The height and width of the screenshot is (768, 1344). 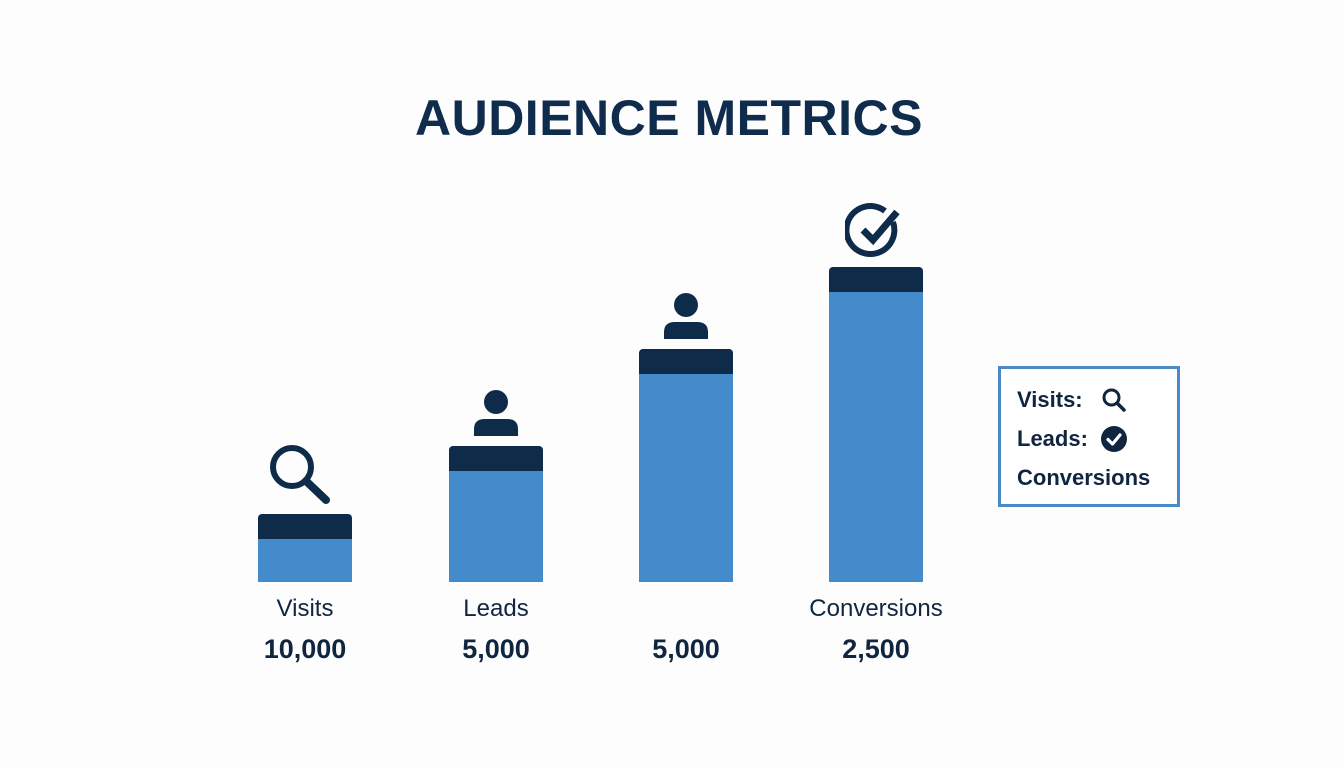 I want to click on legend-item-visits: Visits:, so click(x=1072, y=400).